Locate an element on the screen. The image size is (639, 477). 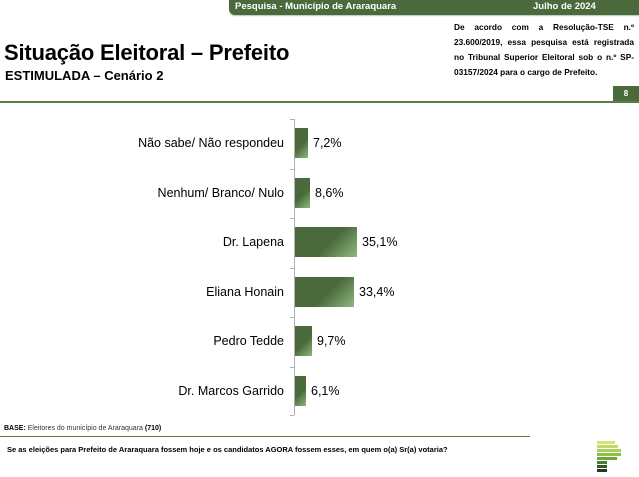
value-label: 7,2% is located at coordinates (327, 143).